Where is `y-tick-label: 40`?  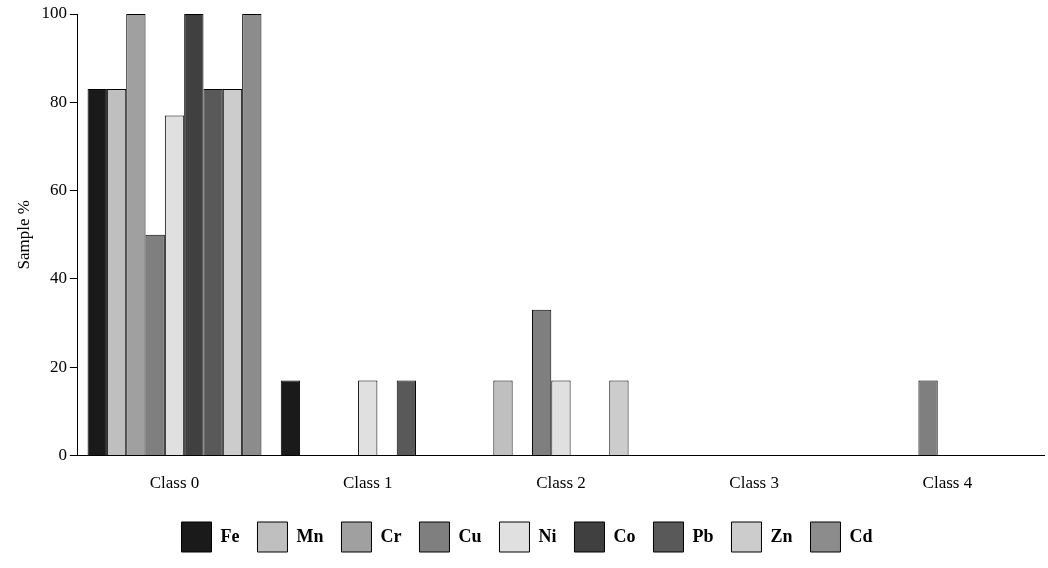
y-tick-label: 40 is located at coordinates (58, 278).